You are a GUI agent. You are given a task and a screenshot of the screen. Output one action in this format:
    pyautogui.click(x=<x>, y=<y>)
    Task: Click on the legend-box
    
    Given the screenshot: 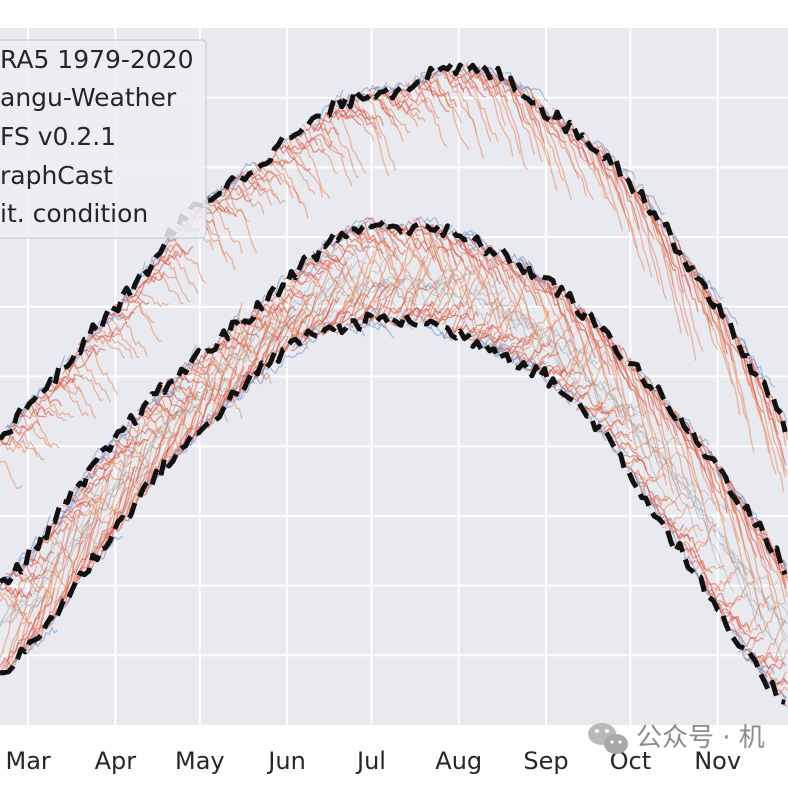 What is the action you would take?
    pyautogui.click(x=103, y=139)
    